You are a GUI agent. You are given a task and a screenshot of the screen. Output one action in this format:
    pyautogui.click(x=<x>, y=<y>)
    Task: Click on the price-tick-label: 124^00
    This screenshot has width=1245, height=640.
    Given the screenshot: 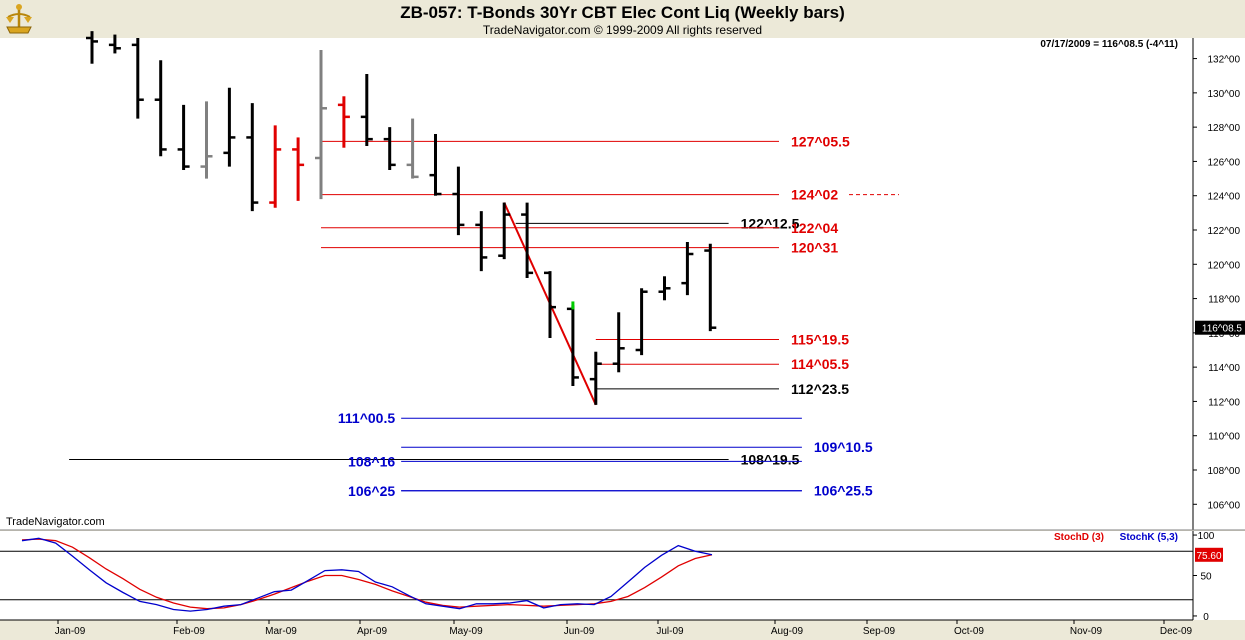 What is the action you would take?
    pyautogui.click(x=1224, y=197)
    